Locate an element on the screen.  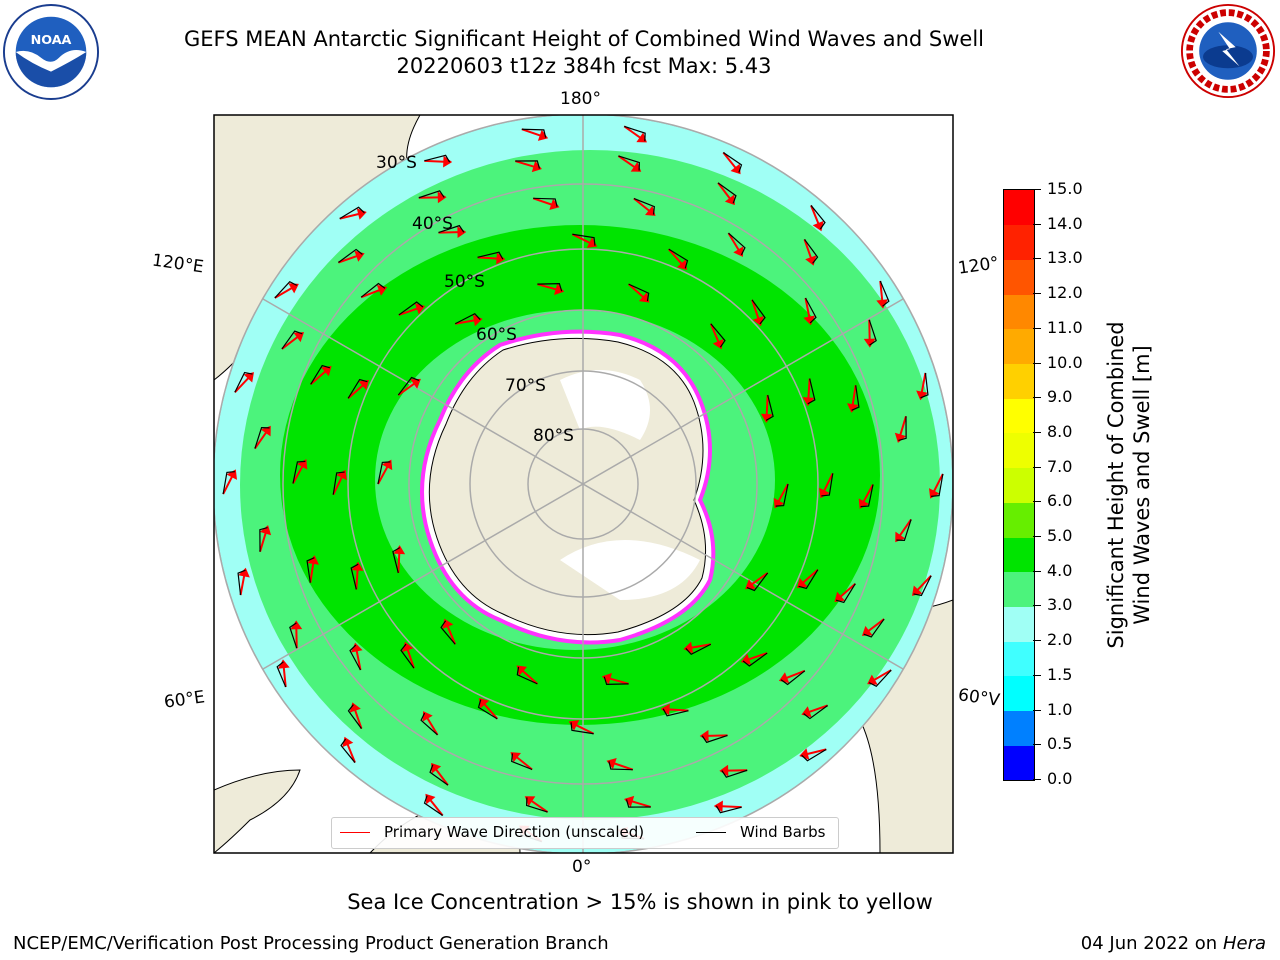
colorbar-tick-label: 11.0 is located at coordinates (1058, 327).